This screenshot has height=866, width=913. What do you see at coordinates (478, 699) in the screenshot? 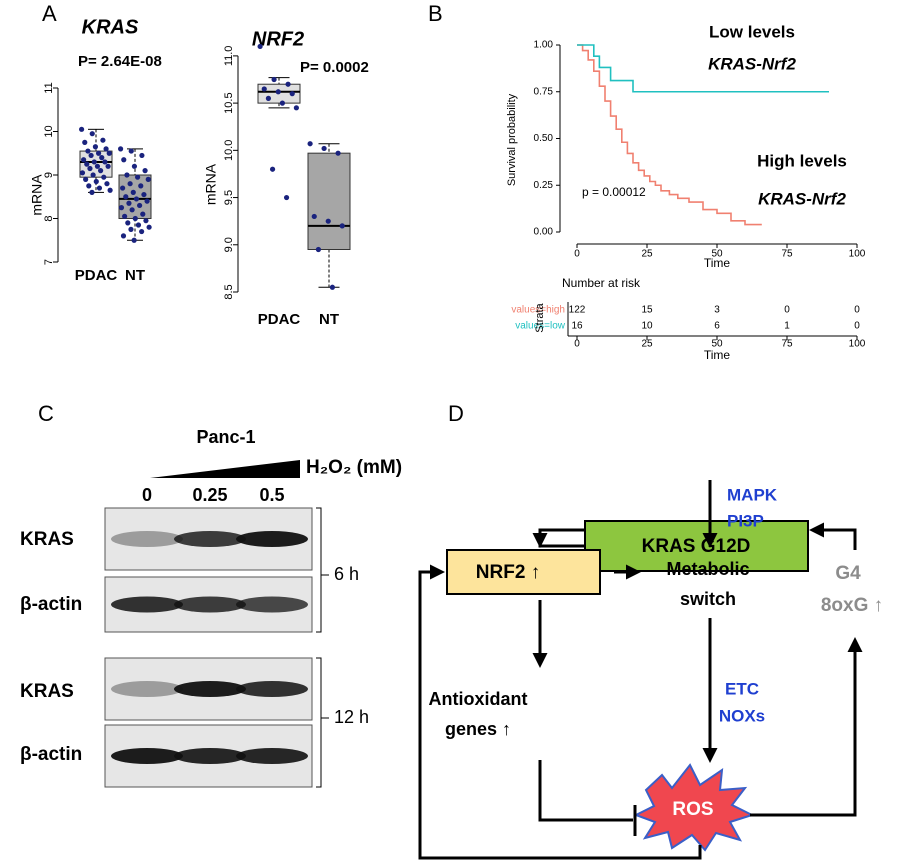
I see `antioxidant-label: Antioxidant` at bounding box center [478, 699].